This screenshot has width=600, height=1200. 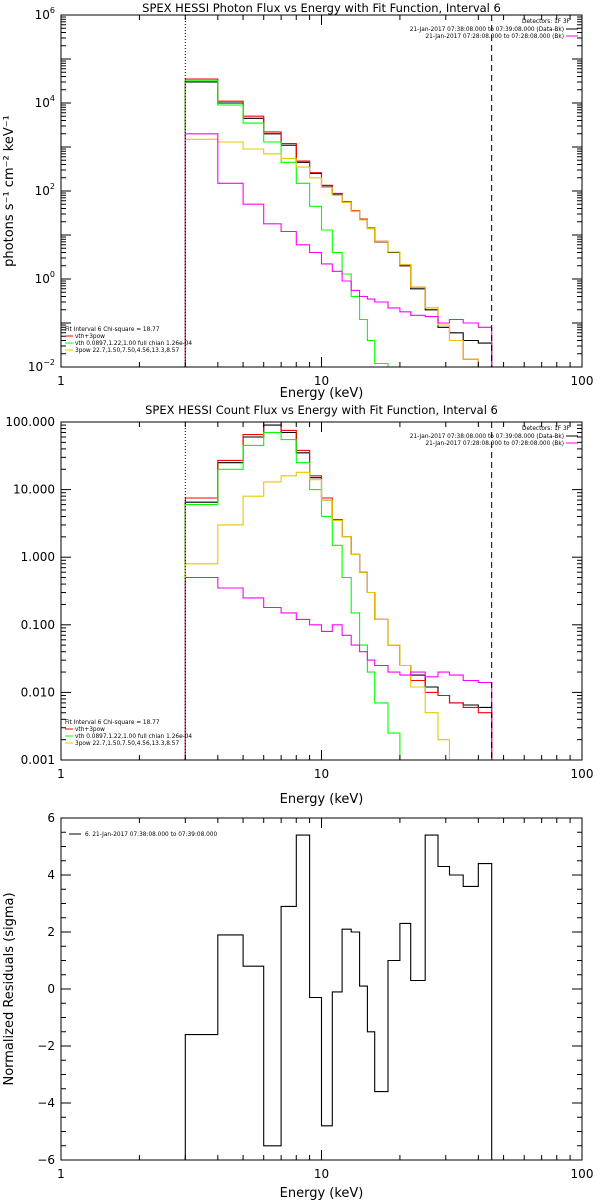 I want to click on y-tick-label: 10⁻², so click(x=41, y=366).